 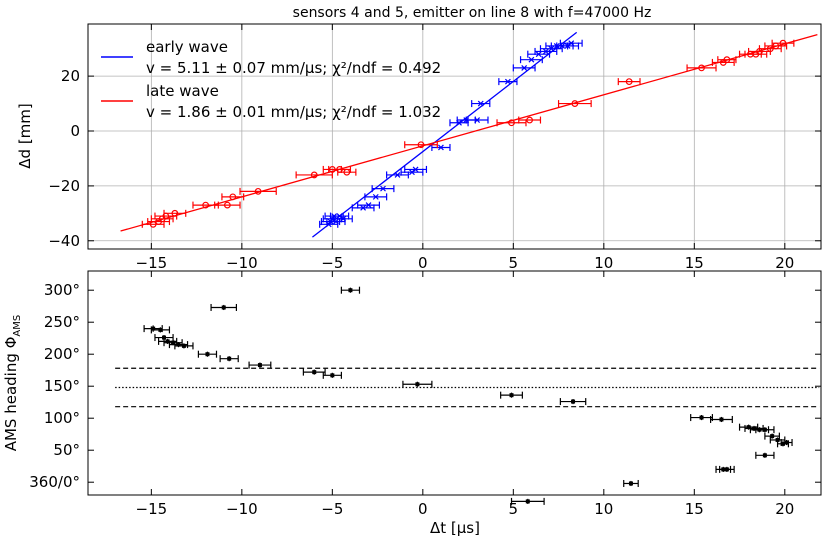 I want to click on bottom-x-tick-label: −15, so click(x=152, y=509).